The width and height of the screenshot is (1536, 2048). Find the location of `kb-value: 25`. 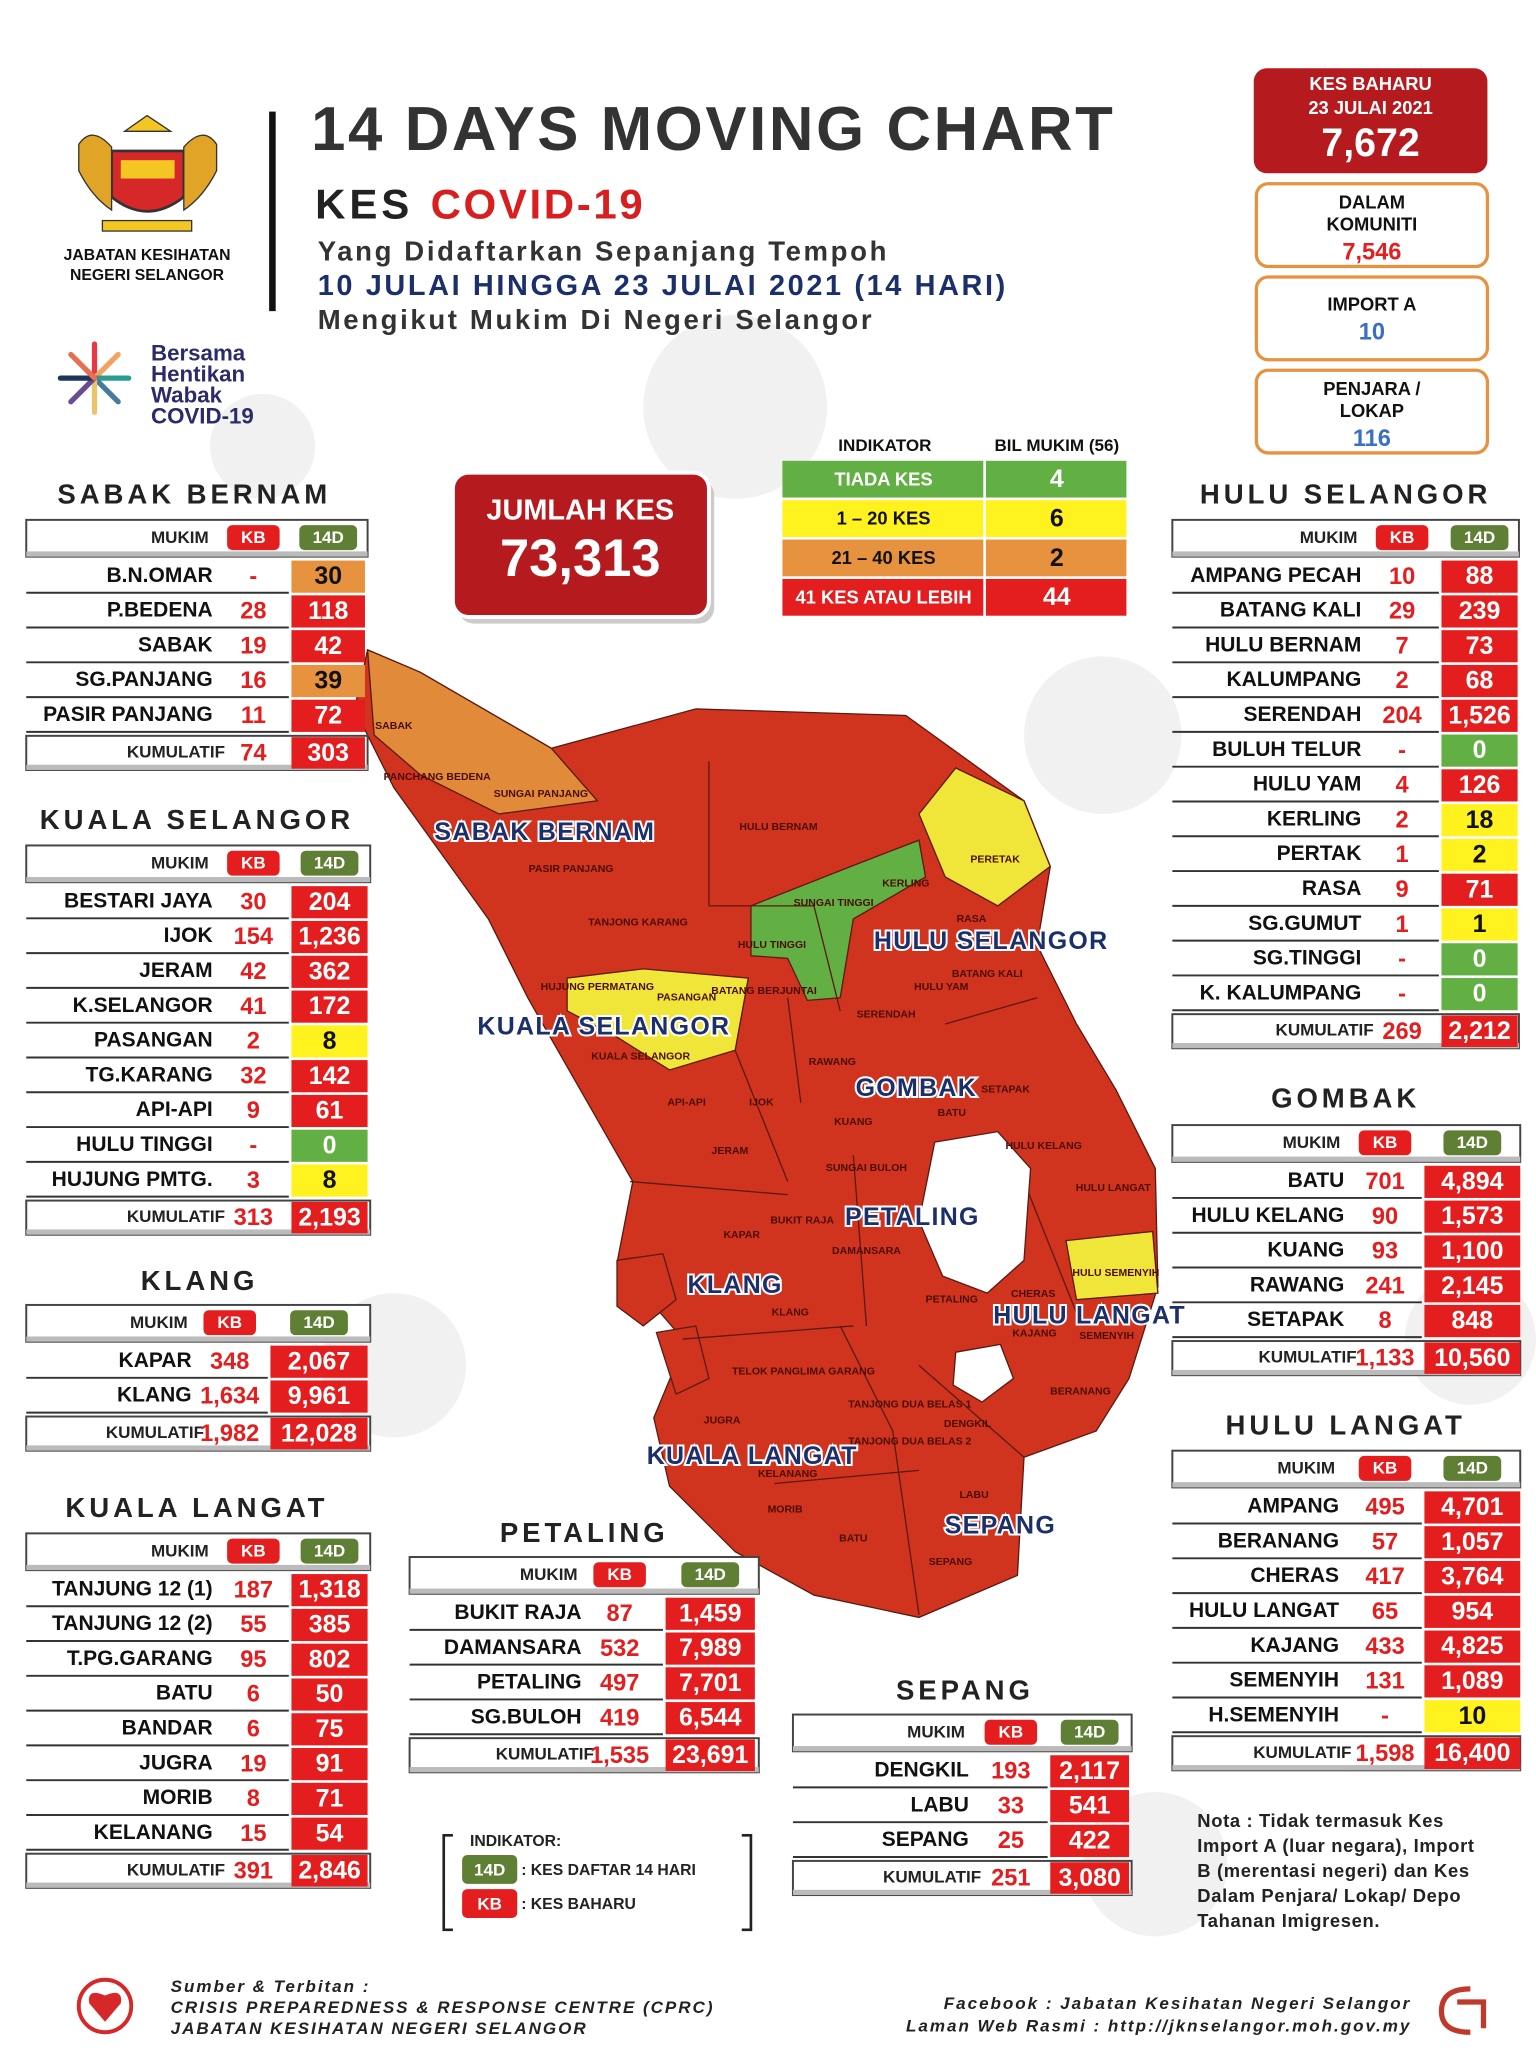

kb-value: 25 is located at coordinates (1011, 1841).